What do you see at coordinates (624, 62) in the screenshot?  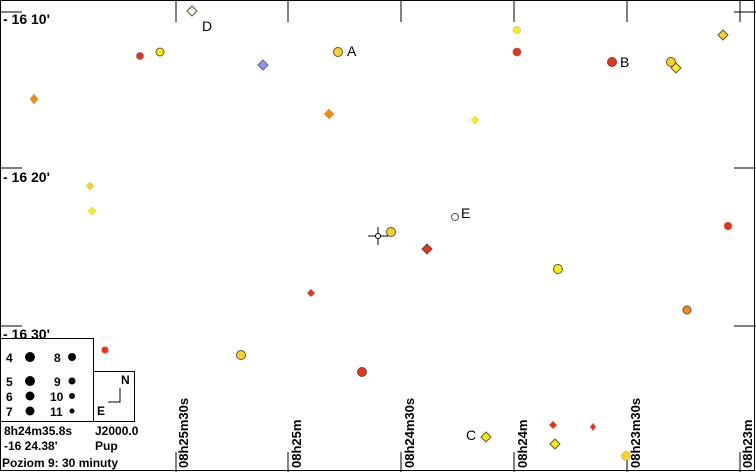 I see `star-label-b: B` at bounding box center [624, 62].